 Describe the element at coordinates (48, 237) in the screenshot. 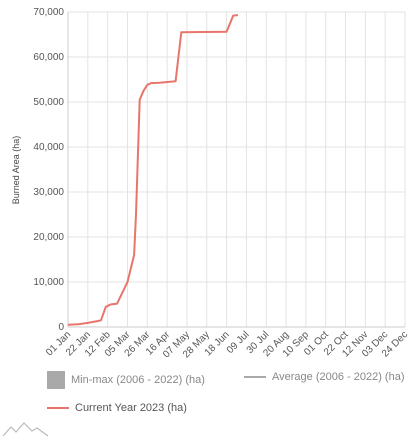

I see `y-tick-label: 20,000` at that location.